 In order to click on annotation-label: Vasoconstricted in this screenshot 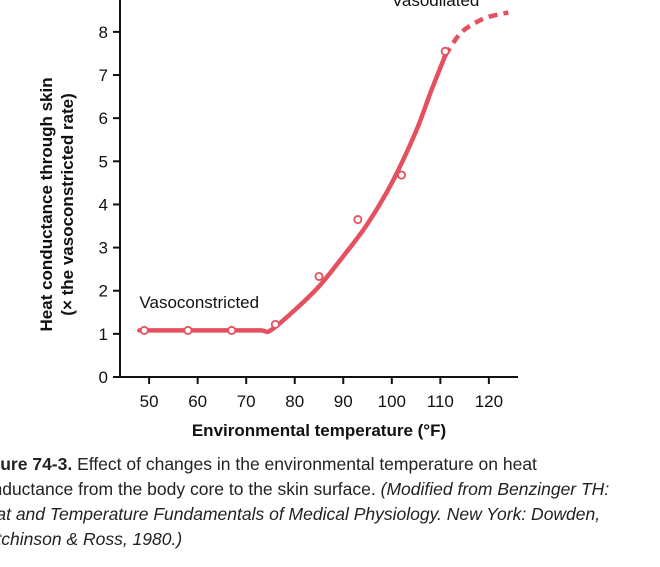, I will do `click(199, 302)`.